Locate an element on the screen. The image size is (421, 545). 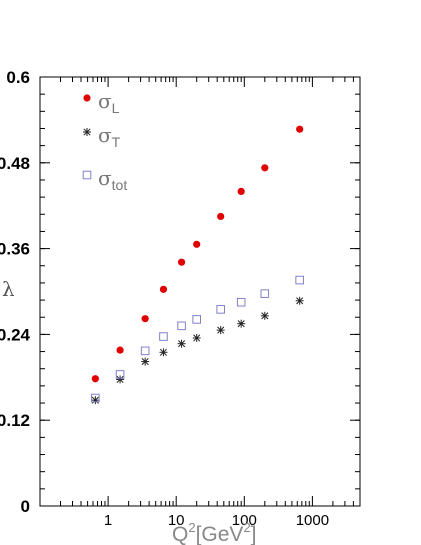
x-axis-label: Q2[GeV2] is located at coordinates (214, 532).